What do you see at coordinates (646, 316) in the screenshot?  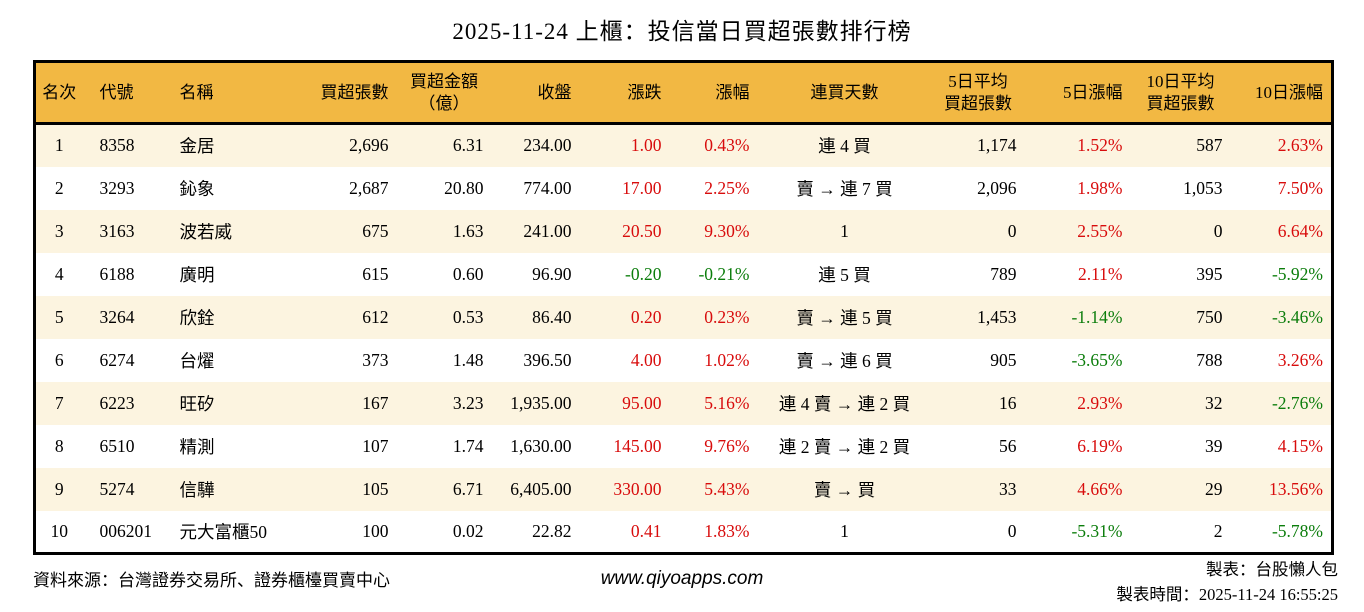 I see `cell-change: 0.20` at bounding box center [646, 316].